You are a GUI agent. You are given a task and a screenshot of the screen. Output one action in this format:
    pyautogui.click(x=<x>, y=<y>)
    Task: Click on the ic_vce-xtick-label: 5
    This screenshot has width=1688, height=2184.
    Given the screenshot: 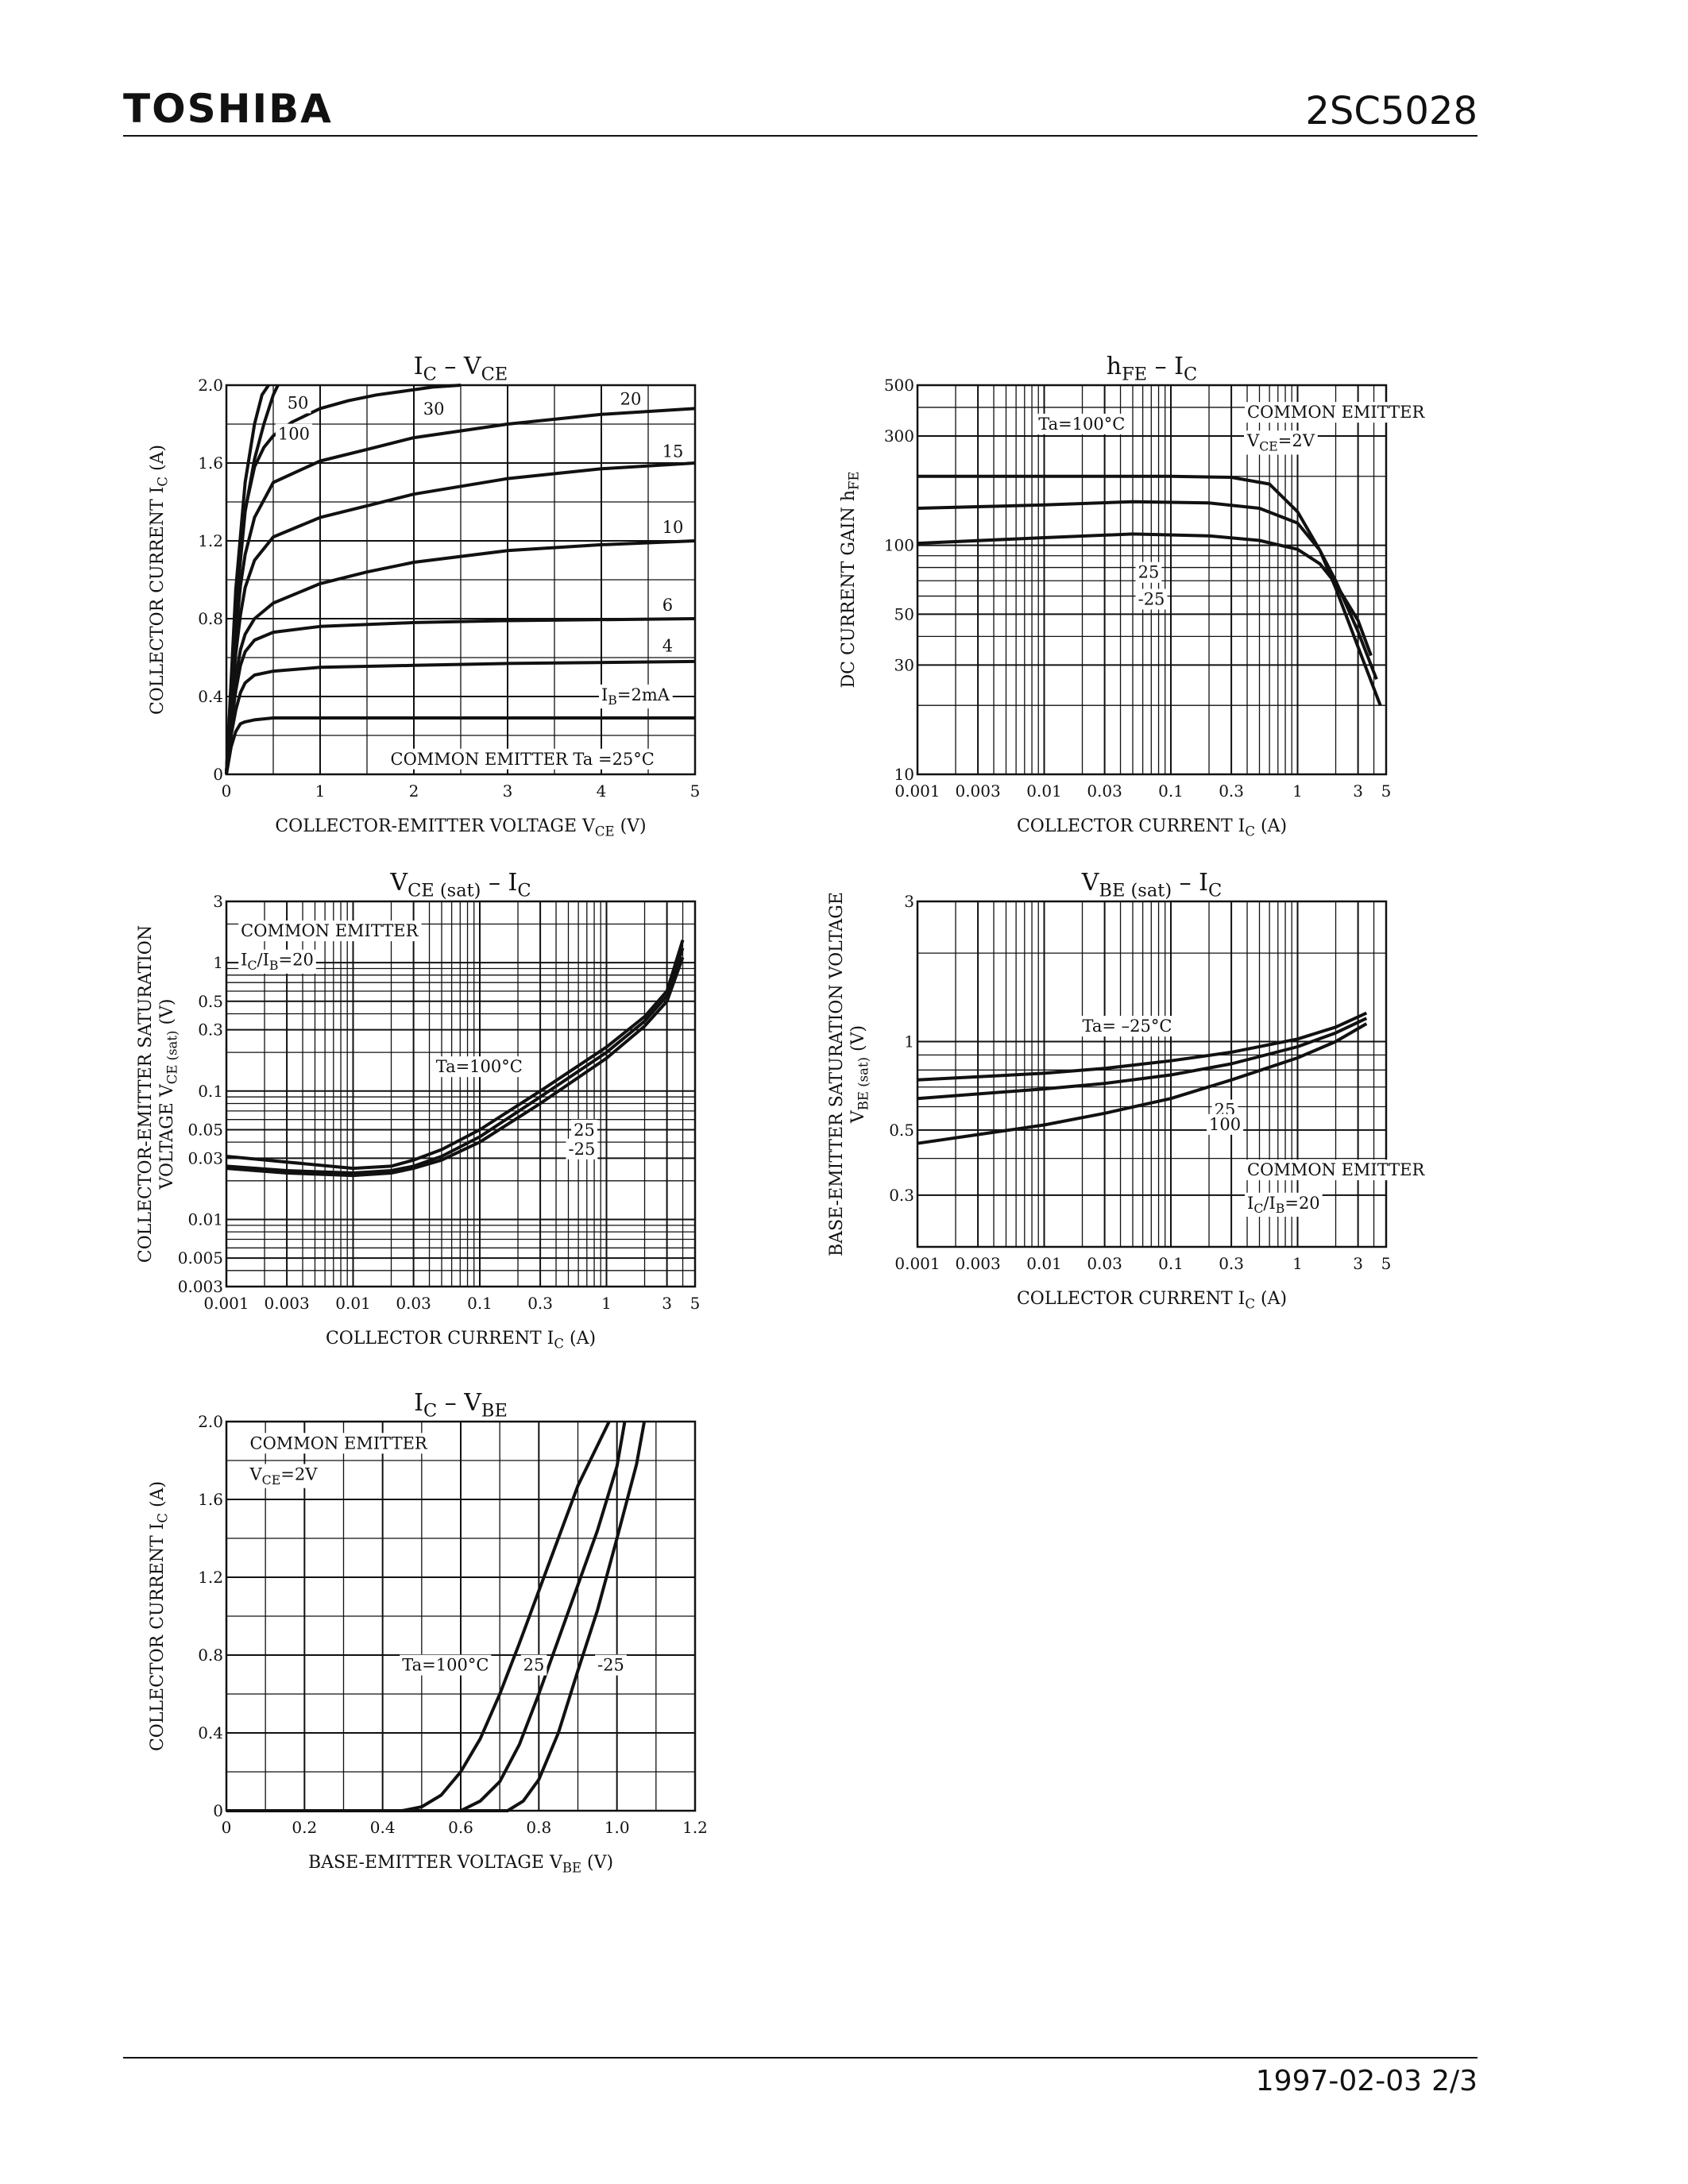 What is the action you would take?
    pyautogui.click(x=695, y=791)
    